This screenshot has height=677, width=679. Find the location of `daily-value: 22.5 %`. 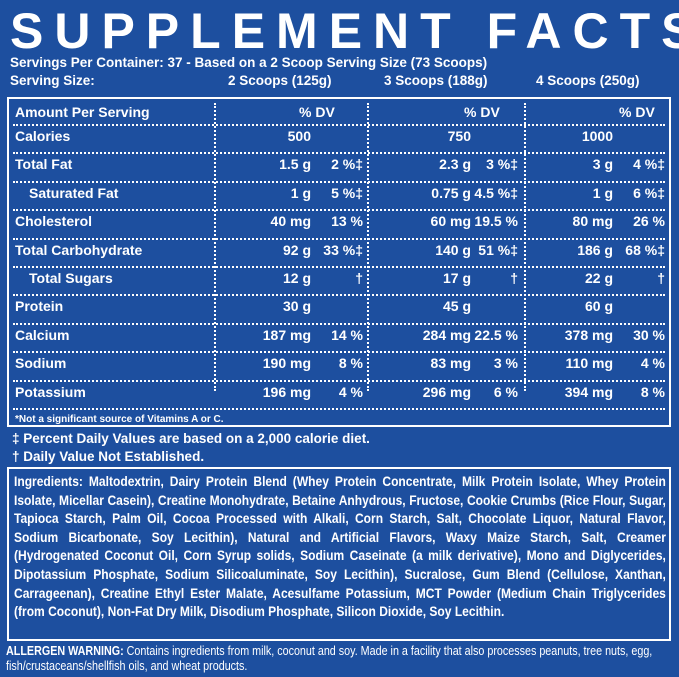

daily-value: 22.5 % is located at coordinates (496, 334).